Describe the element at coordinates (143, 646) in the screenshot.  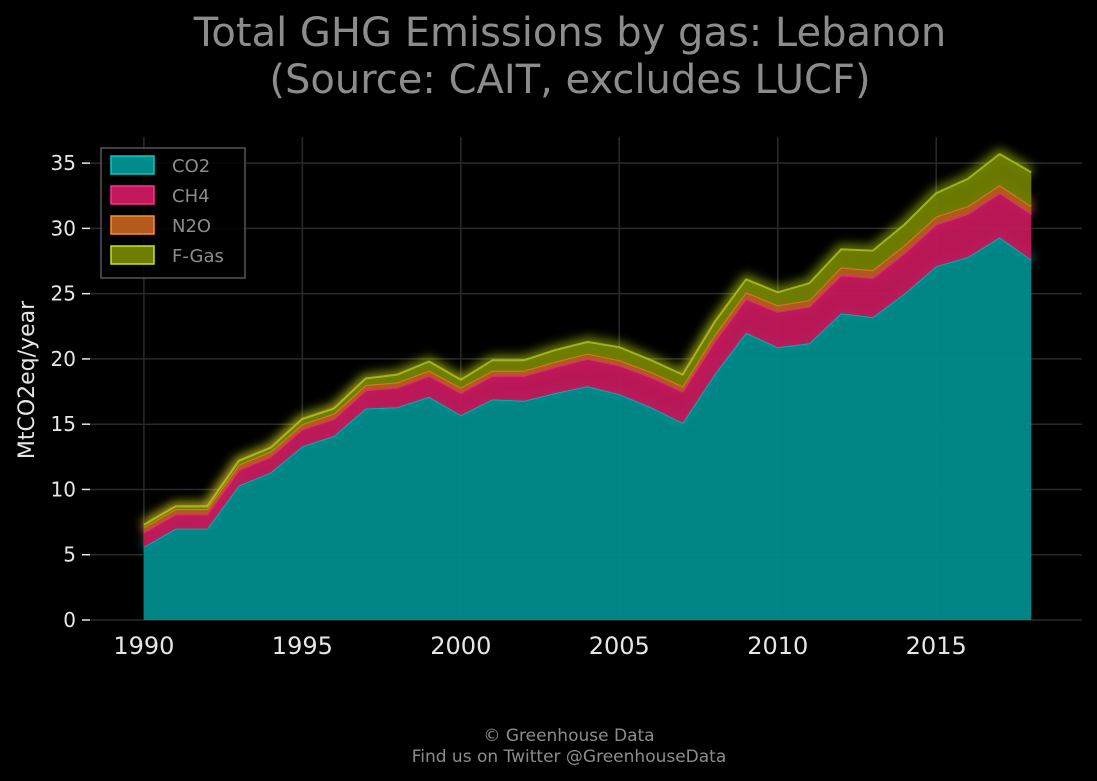
I see `x-tick-label: 1990` at that location.